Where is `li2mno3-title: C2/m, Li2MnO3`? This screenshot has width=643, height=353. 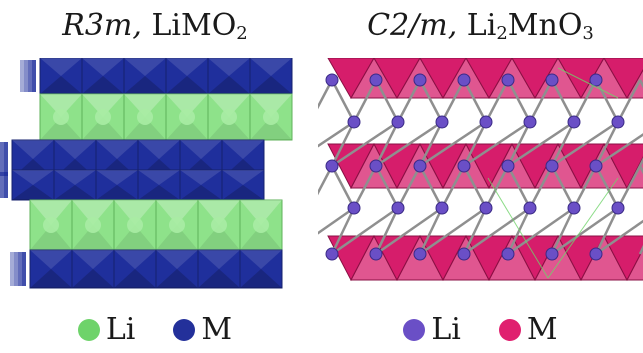 li2mno3-title: C2/m, Li2MnO3 is located at coordinates (480, 26).